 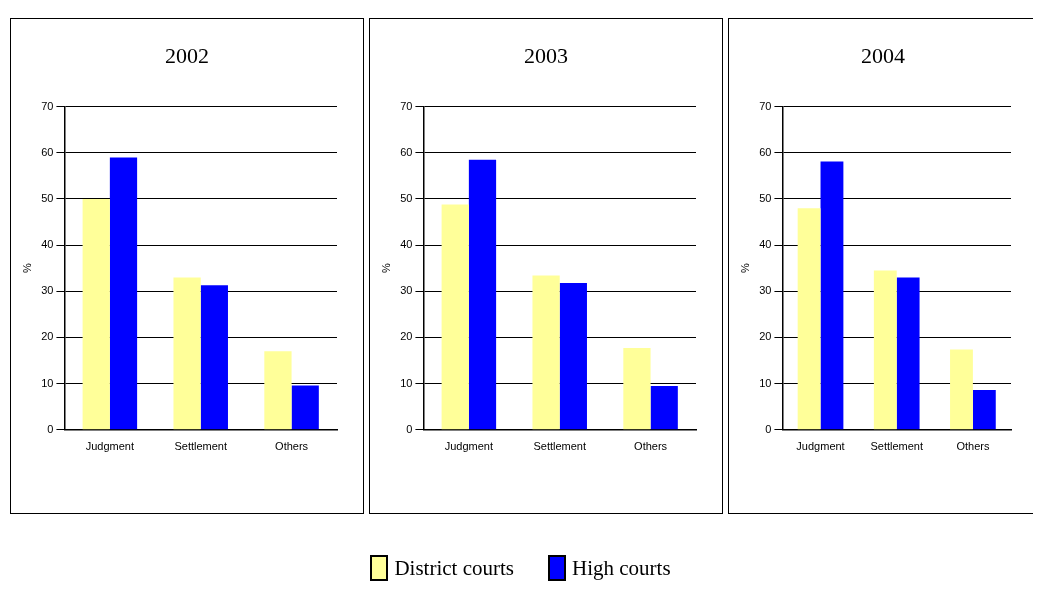 I want to click on legend-label: High courts, so click(x=621, y=568).